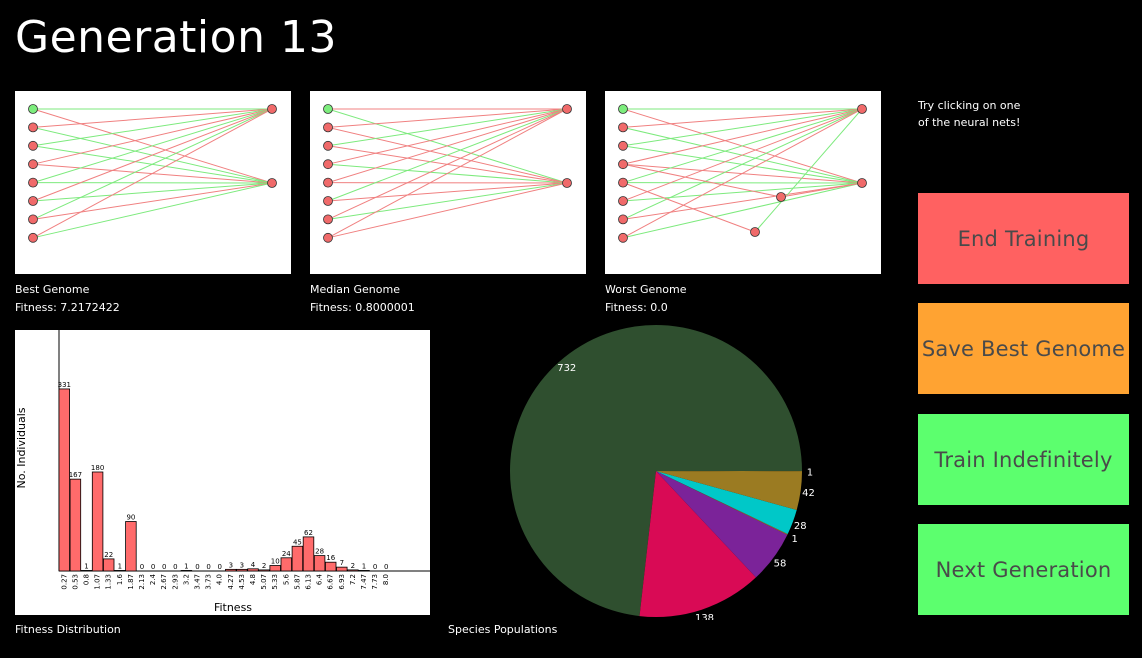  Describe the element at coordinates (176, 37) in the screenshot. I see `page-title: Generation 13` at that location.